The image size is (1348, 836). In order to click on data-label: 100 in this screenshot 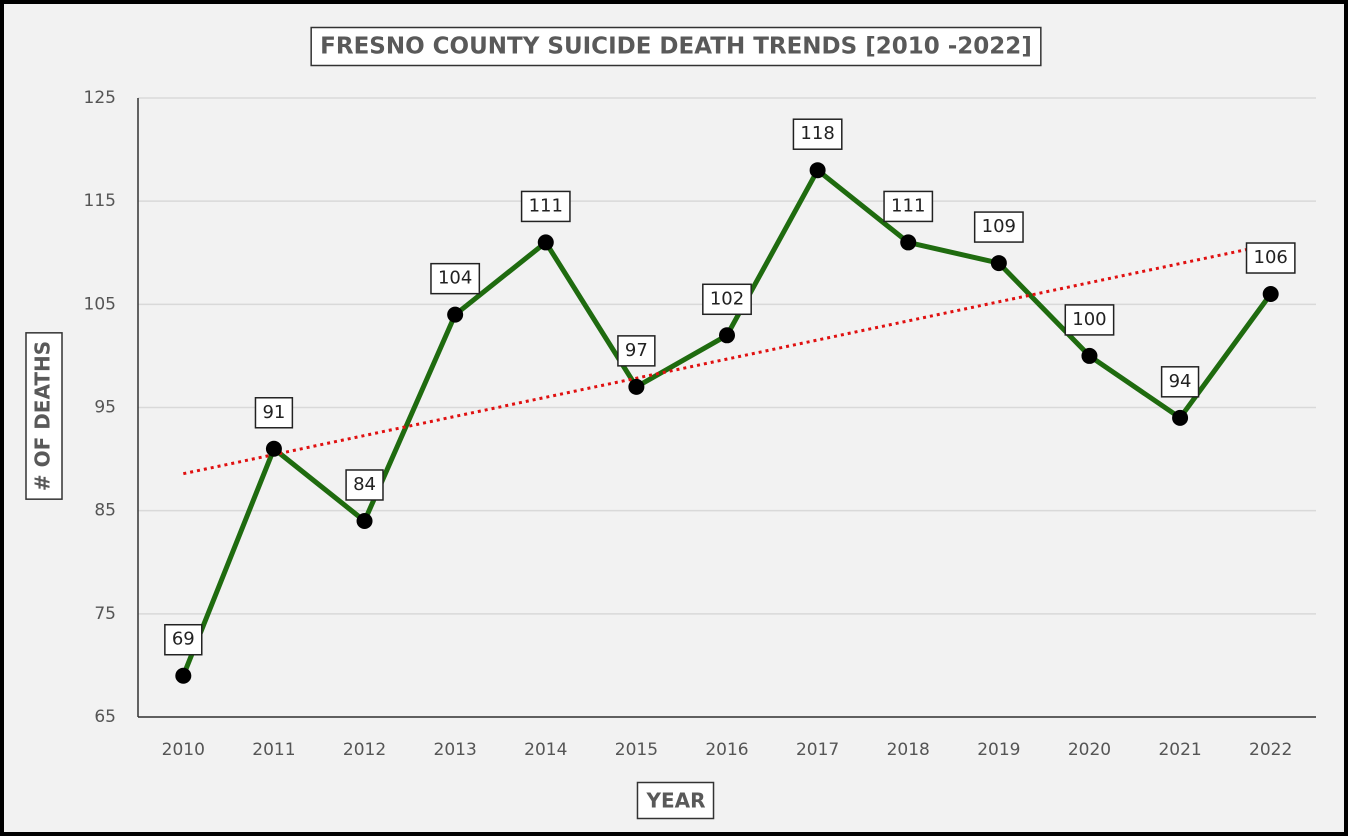, I will do `click(1089, 319)`.